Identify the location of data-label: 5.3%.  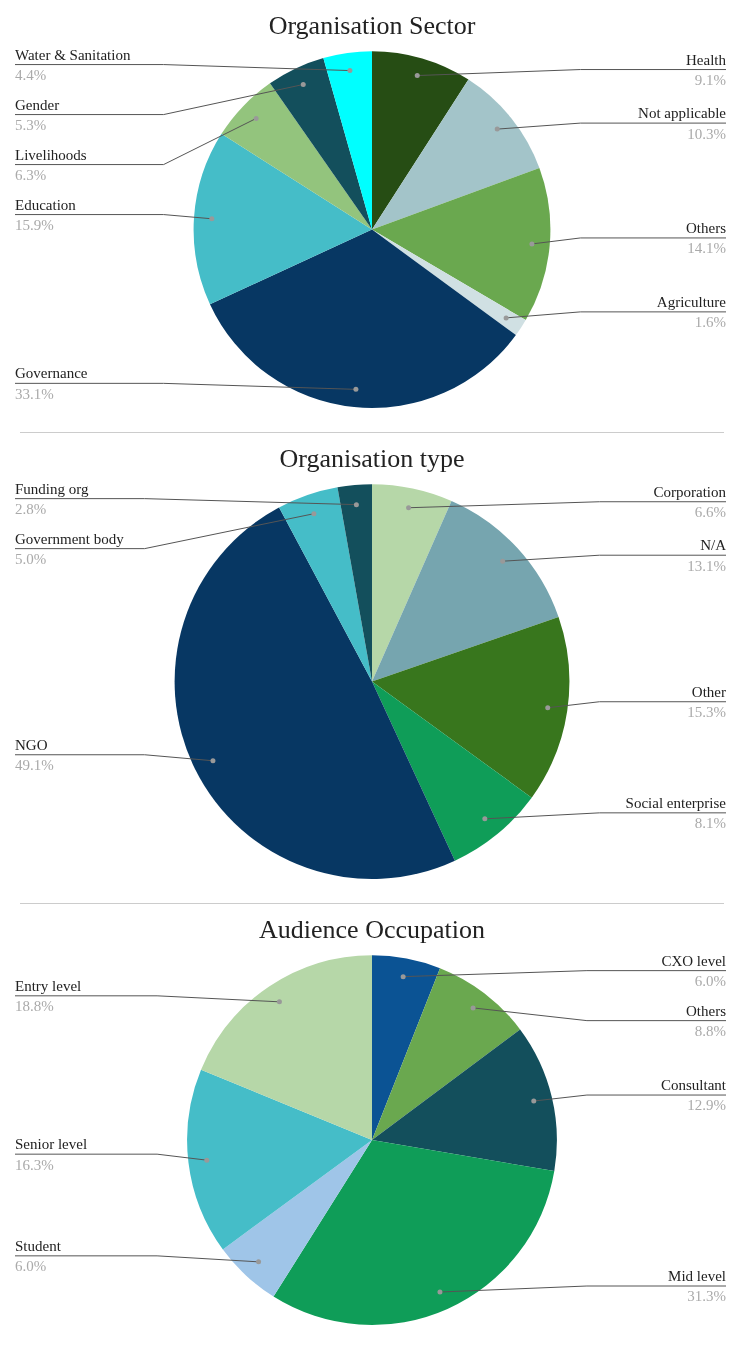
(31, 125).